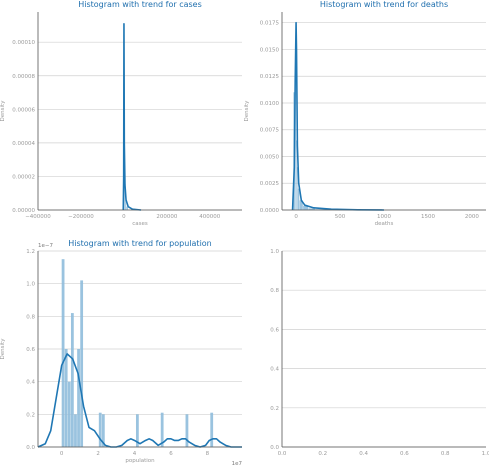 The width and height of the screenshot is (489, 465). Describe the element at coordinates (270, 184) in the screenshot. I see `y-tick-label: 0.0025` at that location.